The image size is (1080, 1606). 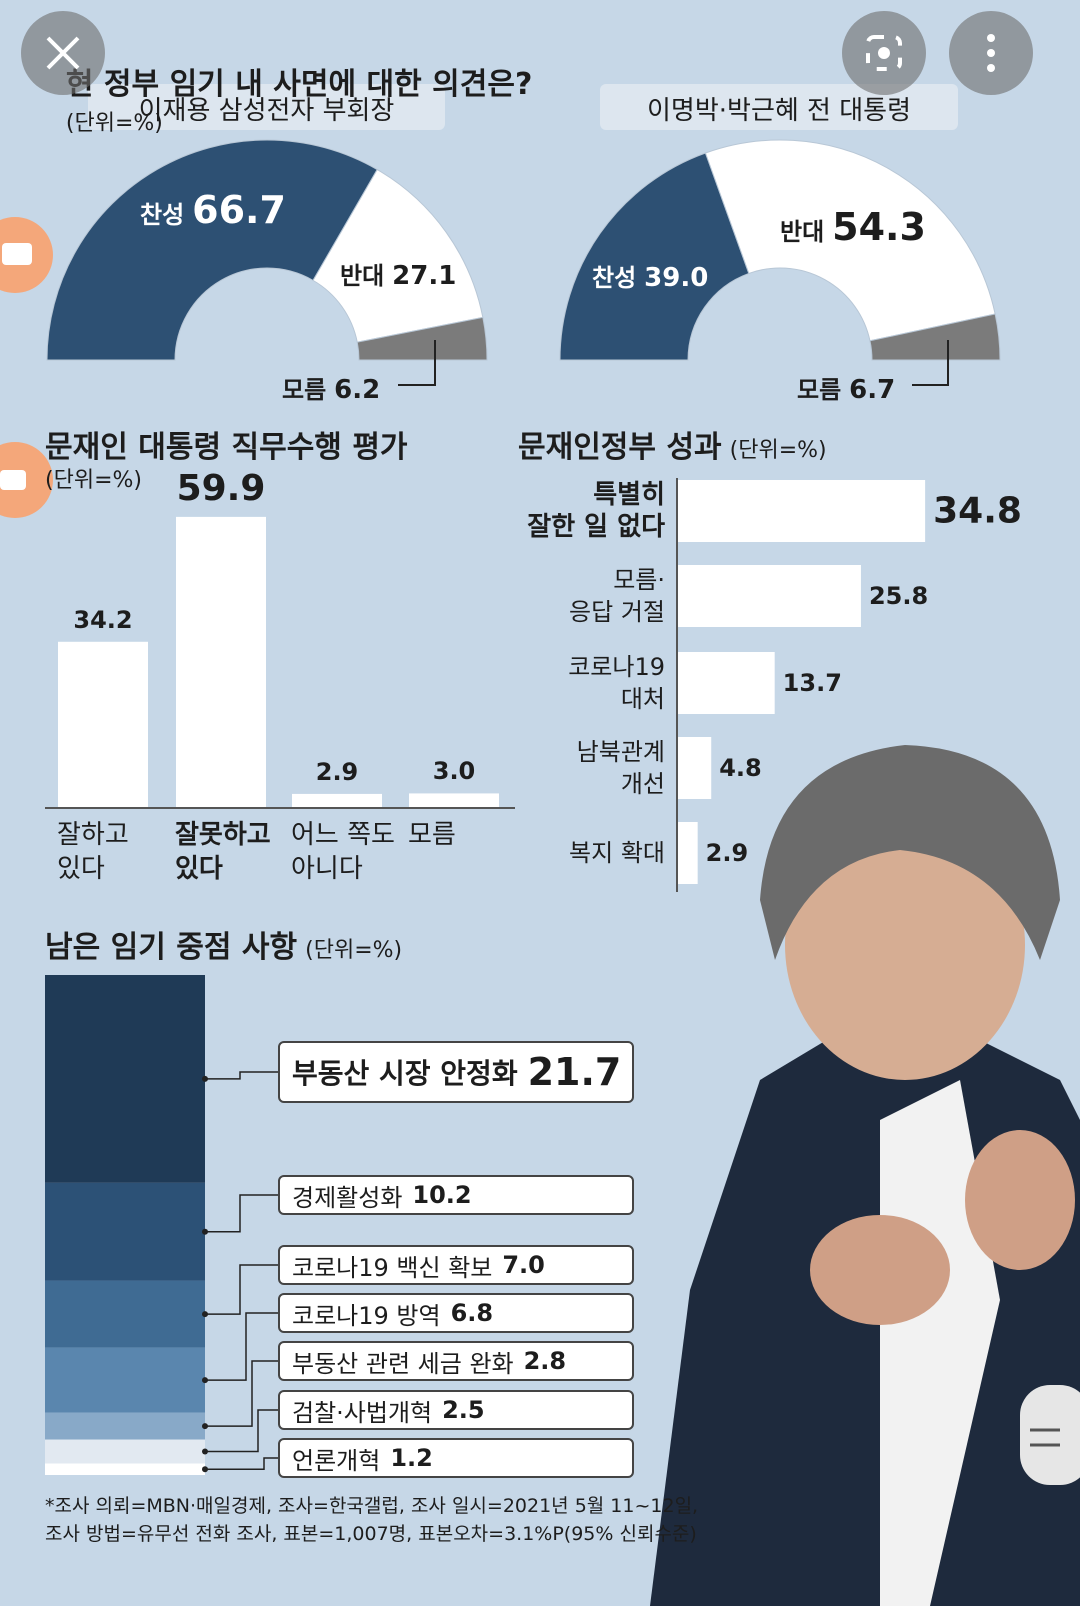 What do you see at coordinates (392, 1267) in the screenshot?
I see `stack-category: 코로나19 백신 확보` at bounding box center [392, 1267].